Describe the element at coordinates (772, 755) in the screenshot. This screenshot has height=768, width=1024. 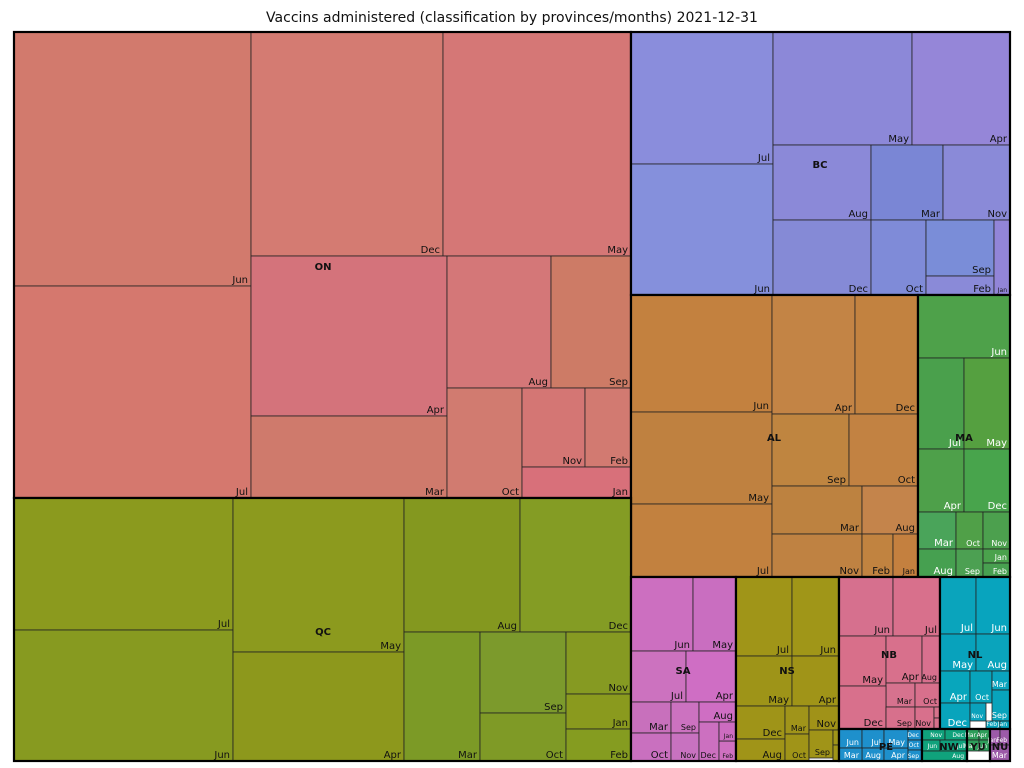
I see `month-label: Aug` at that location.